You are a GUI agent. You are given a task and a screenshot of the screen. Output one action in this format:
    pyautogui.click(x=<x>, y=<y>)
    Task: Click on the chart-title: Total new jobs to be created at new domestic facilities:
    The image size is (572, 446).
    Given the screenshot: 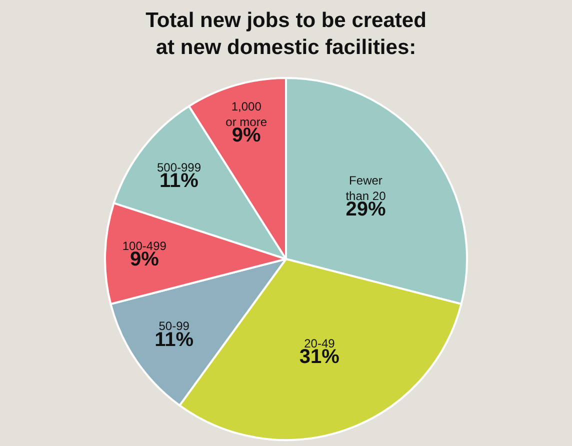 What is the action you would take?
    pyautogui.click(x=286, y=34)
    